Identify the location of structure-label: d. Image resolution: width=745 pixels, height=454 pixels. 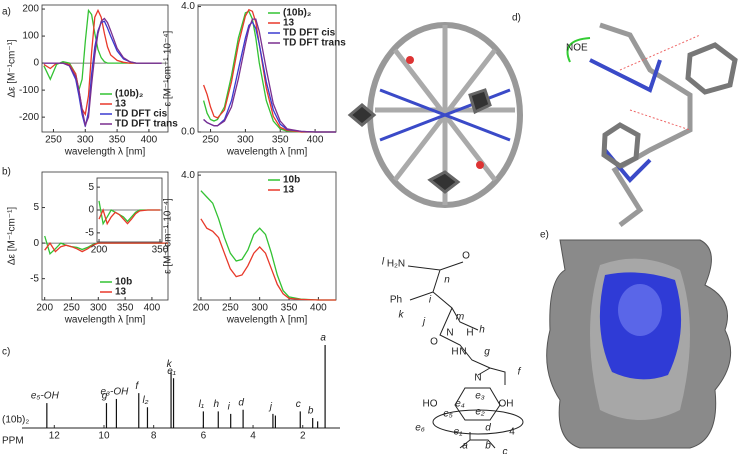
(488, 428).